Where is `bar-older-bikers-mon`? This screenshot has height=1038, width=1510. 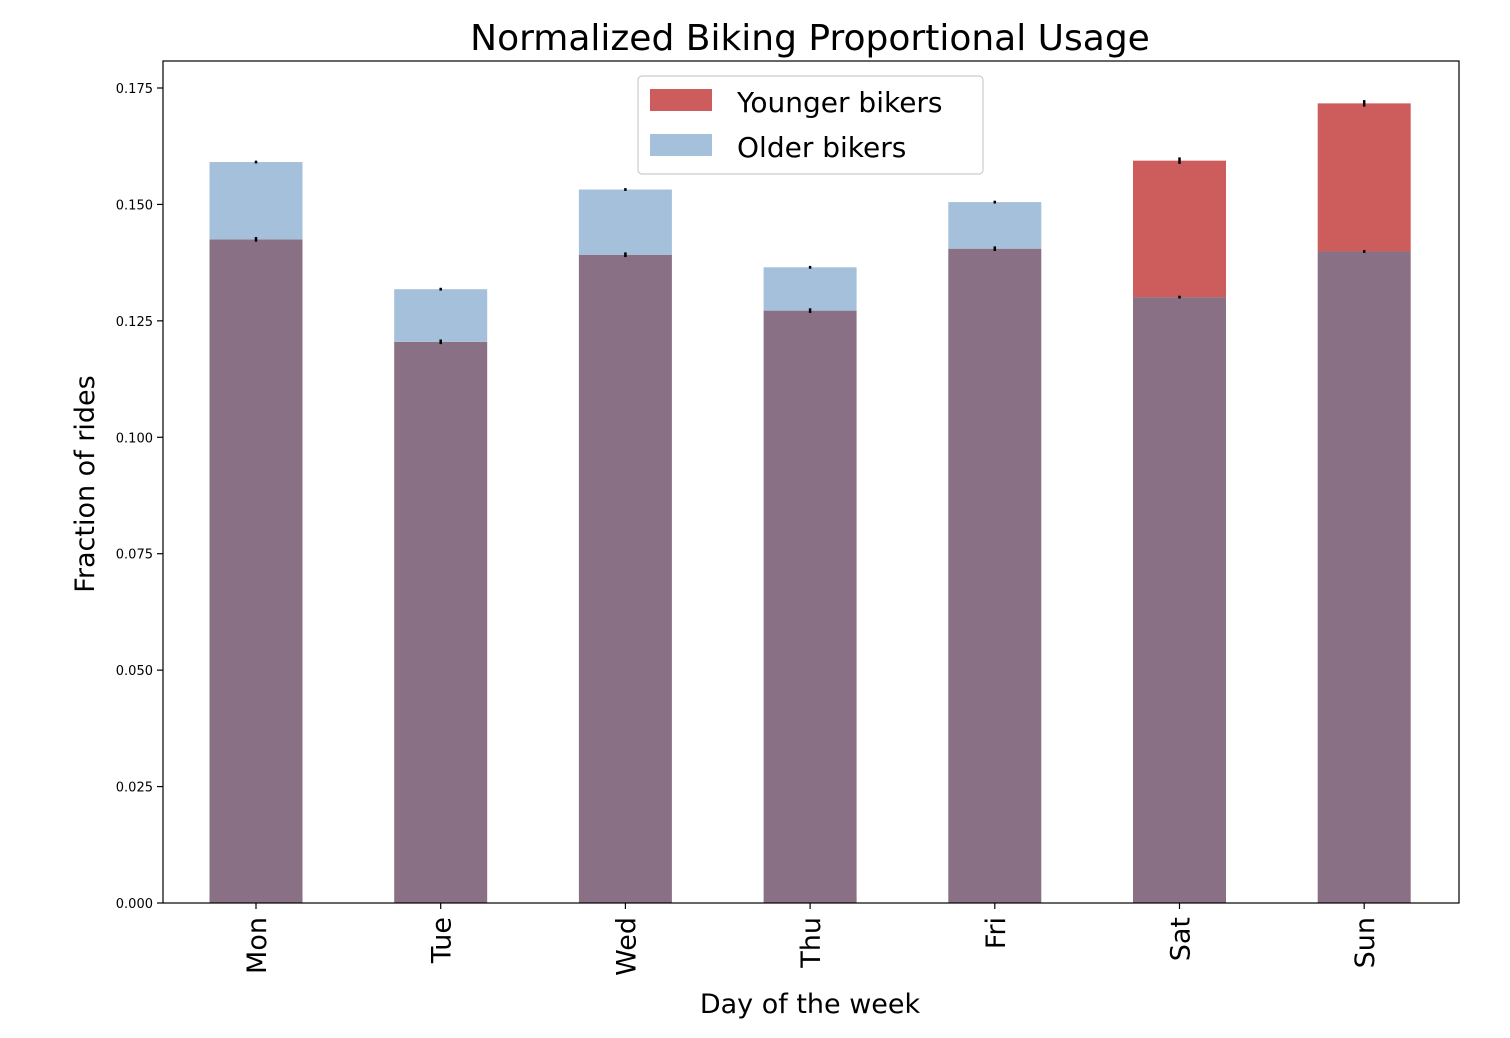
bar-older-bikers-mon is located at coordinates (256, 201).